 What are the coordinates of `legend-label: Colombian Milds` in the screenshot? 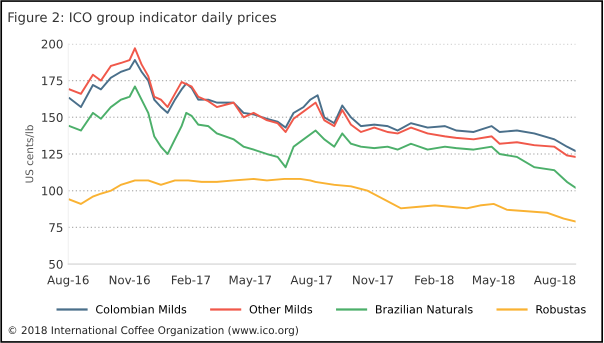 It's located at (141, 309).